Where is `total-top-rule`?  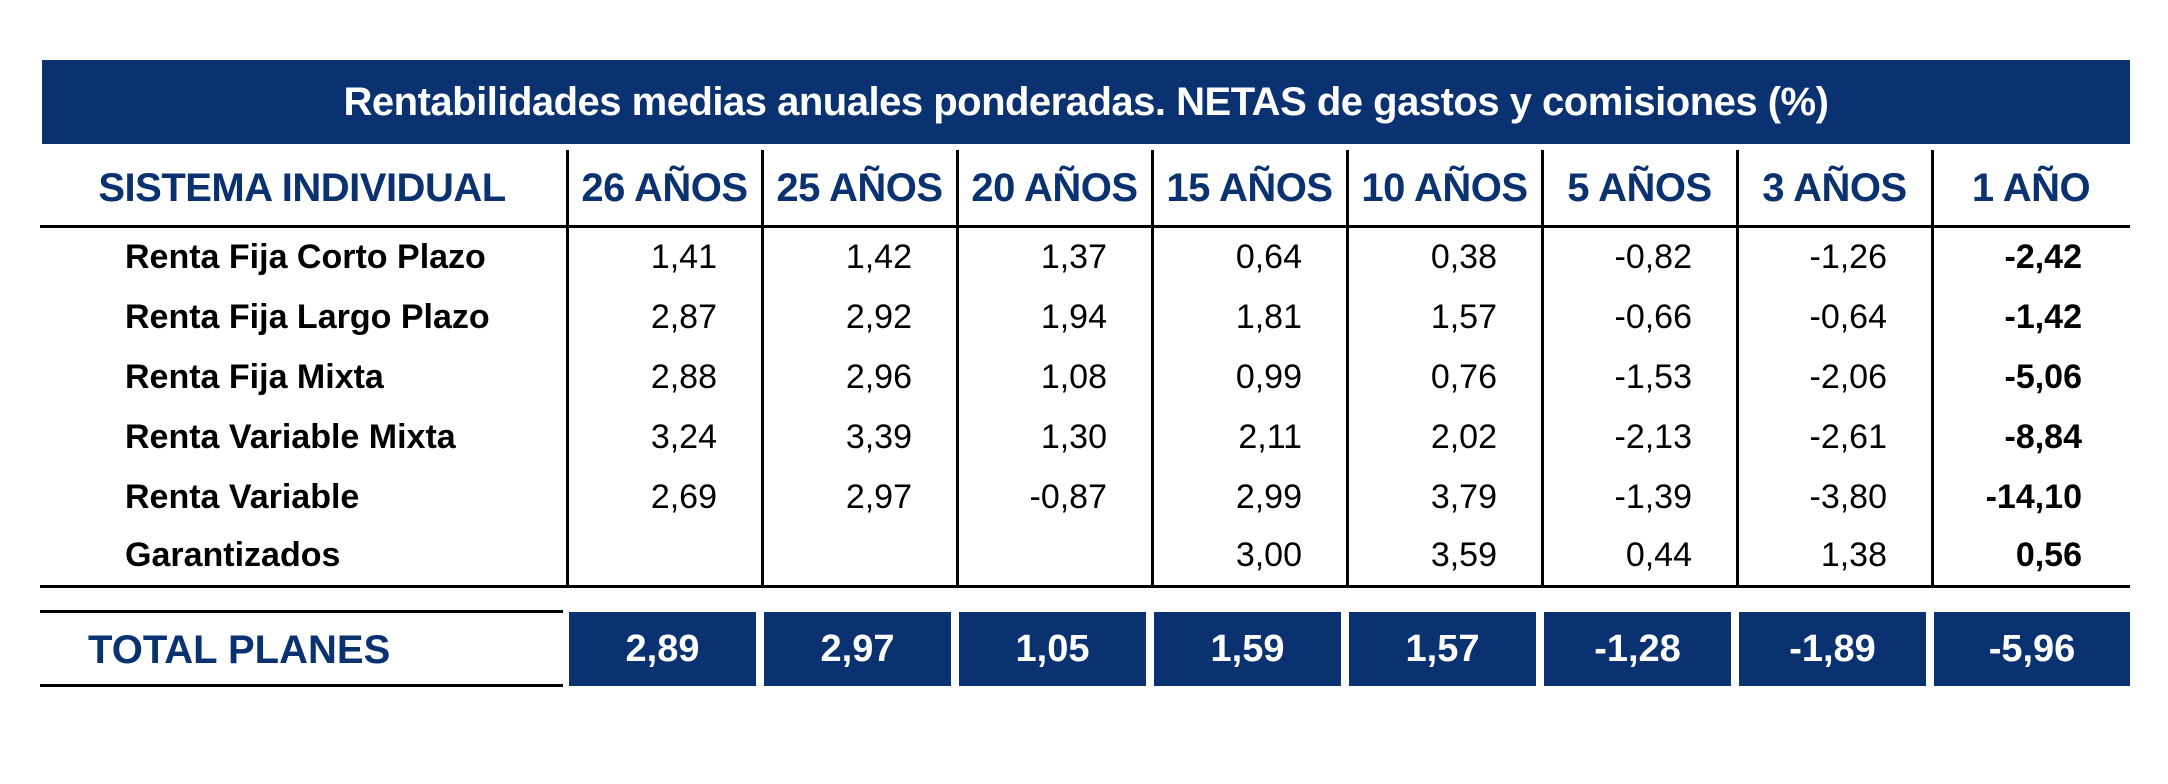
total-top-rule is located at coordinates (301, 611).